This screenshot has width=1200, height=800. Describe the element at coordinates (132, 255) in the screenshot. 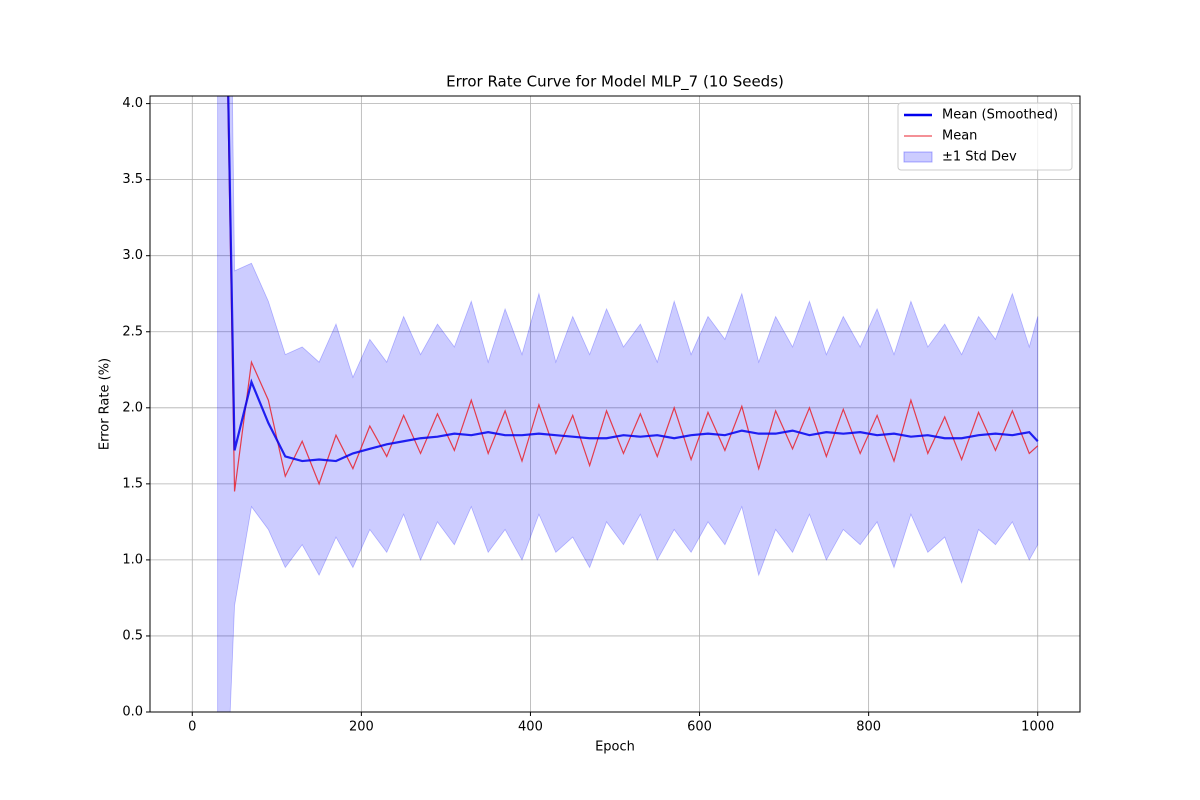

I see `y-tick-label: 3.0` at that location.